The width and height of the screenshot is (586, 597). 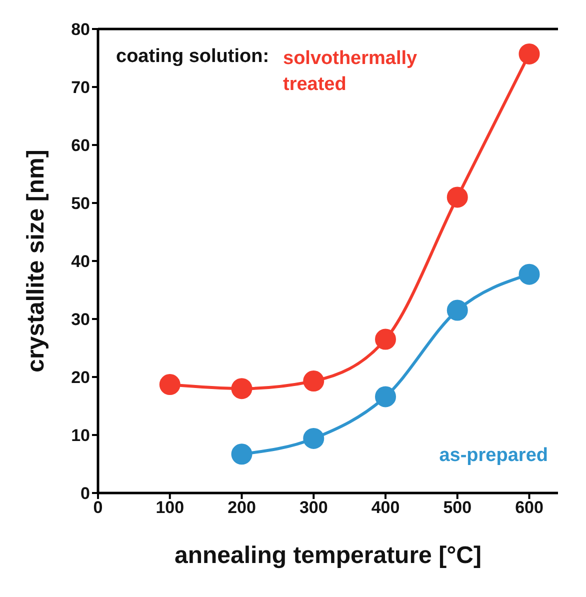 What do you see at coordinates (170, 508) in the screenshot?
I see `x-tick-label: 100` at bounding box center [170, 508].